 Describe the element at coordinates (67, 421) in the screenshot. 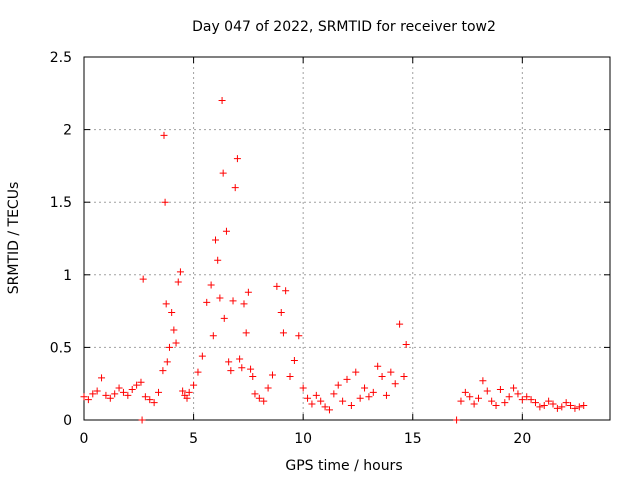

I see `y-tick-label: 0` at that location.